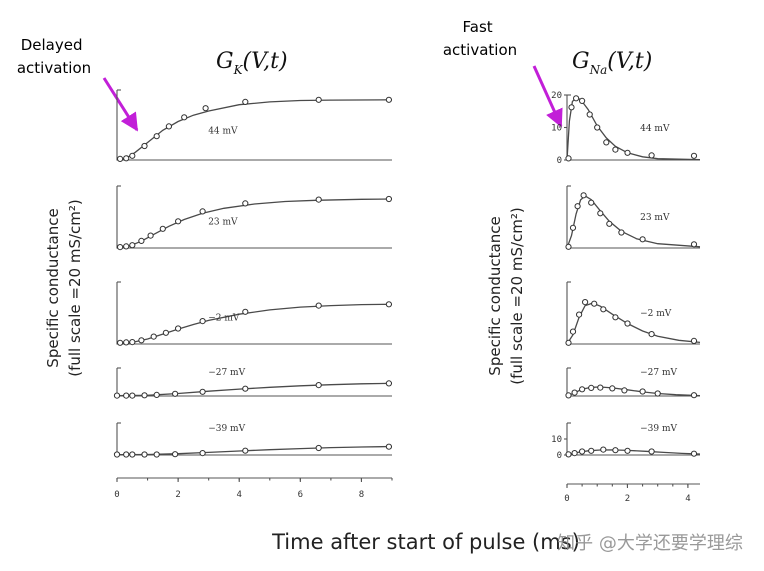  I want to click on delayed-line-1: Delayed, so click(52, 45).